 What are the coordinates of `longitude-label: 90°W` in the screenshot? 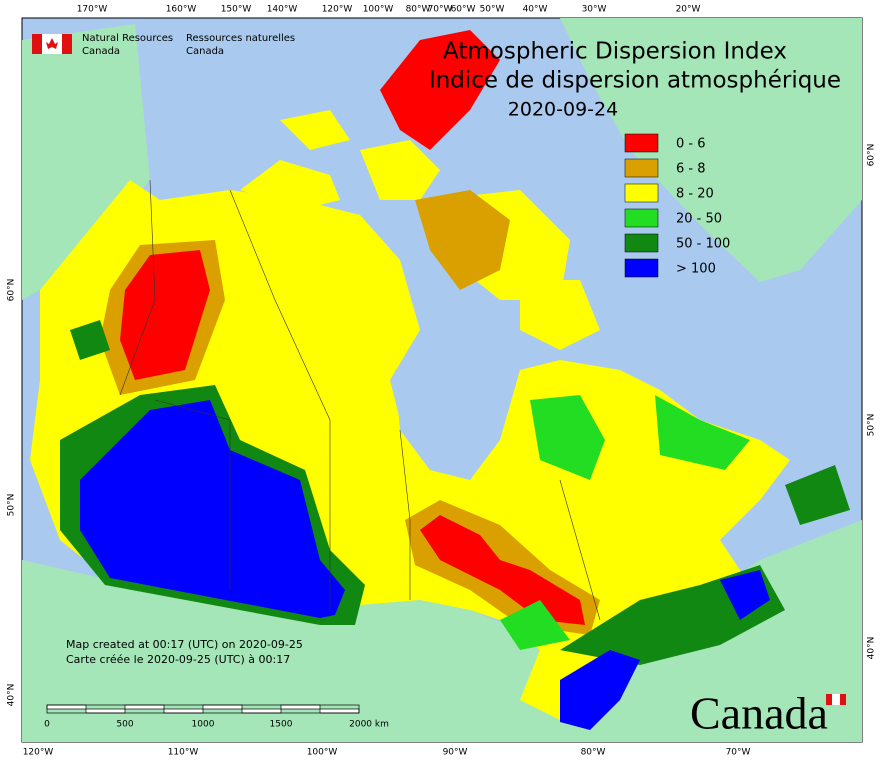 It's located at (455, 753).